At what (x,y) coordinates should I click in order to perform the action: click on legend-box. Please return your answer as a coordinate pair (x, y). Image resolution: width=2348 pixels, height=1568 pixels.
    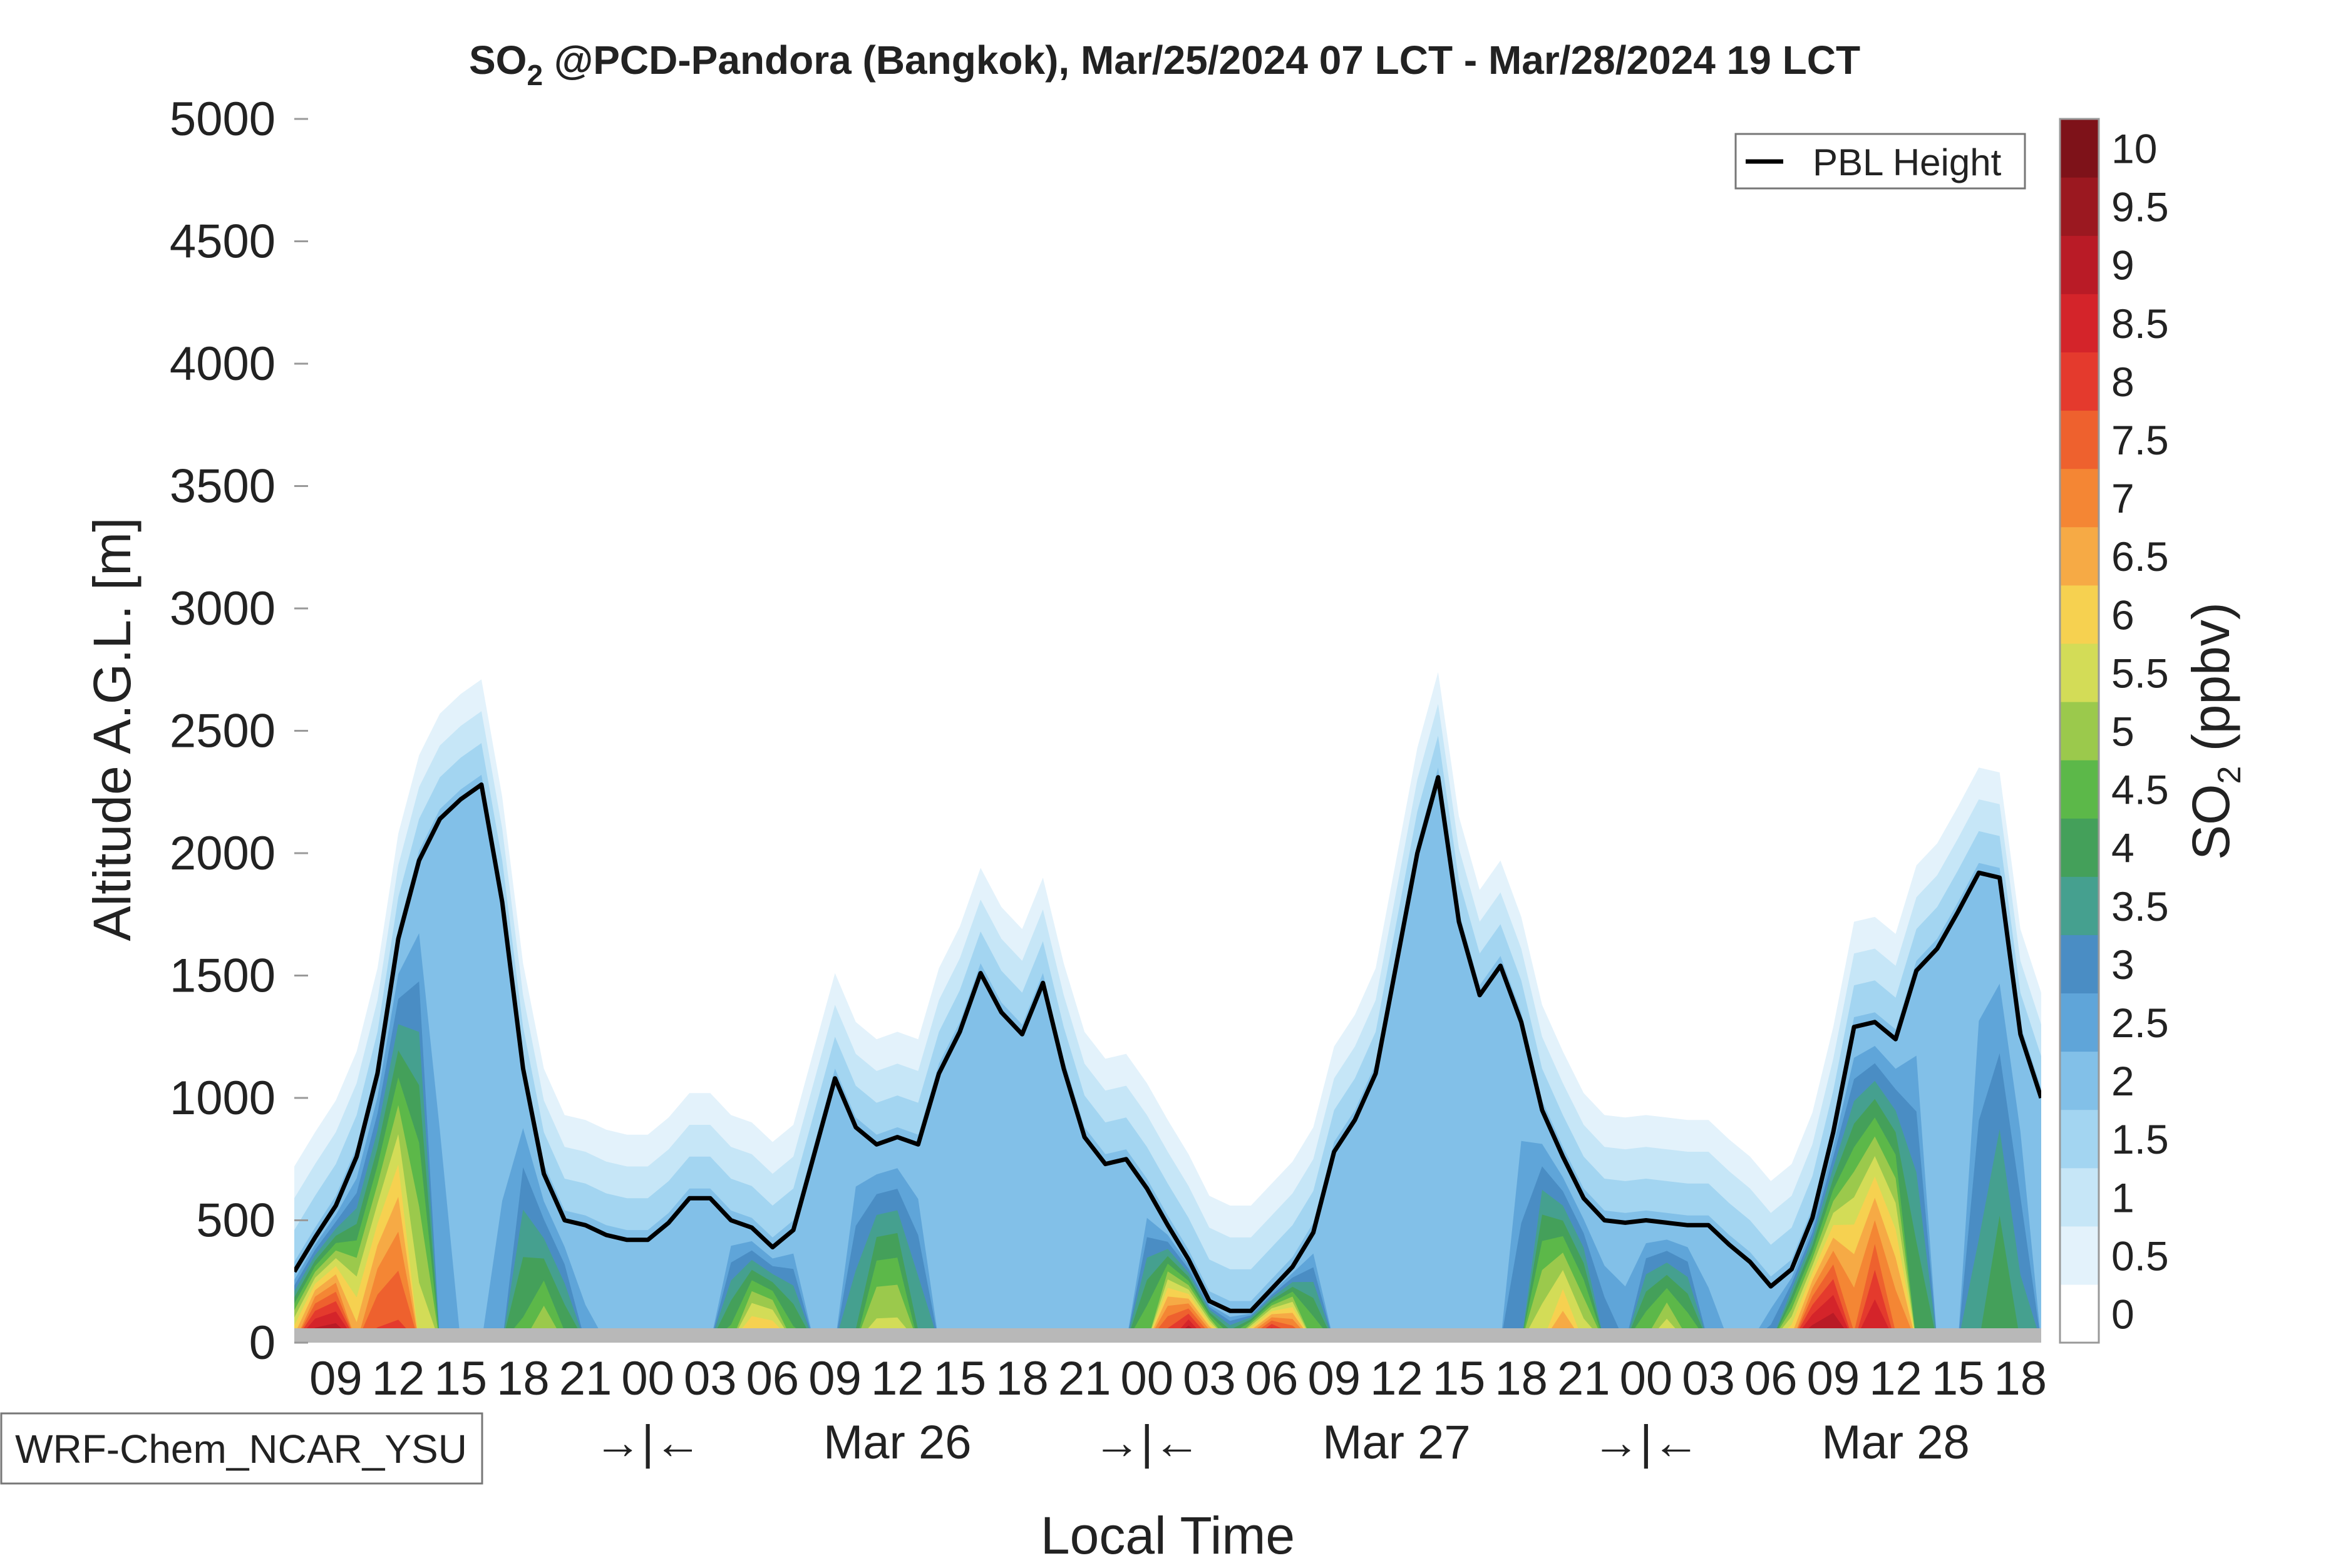
    Looking at the image, I should click on (1880, 161).